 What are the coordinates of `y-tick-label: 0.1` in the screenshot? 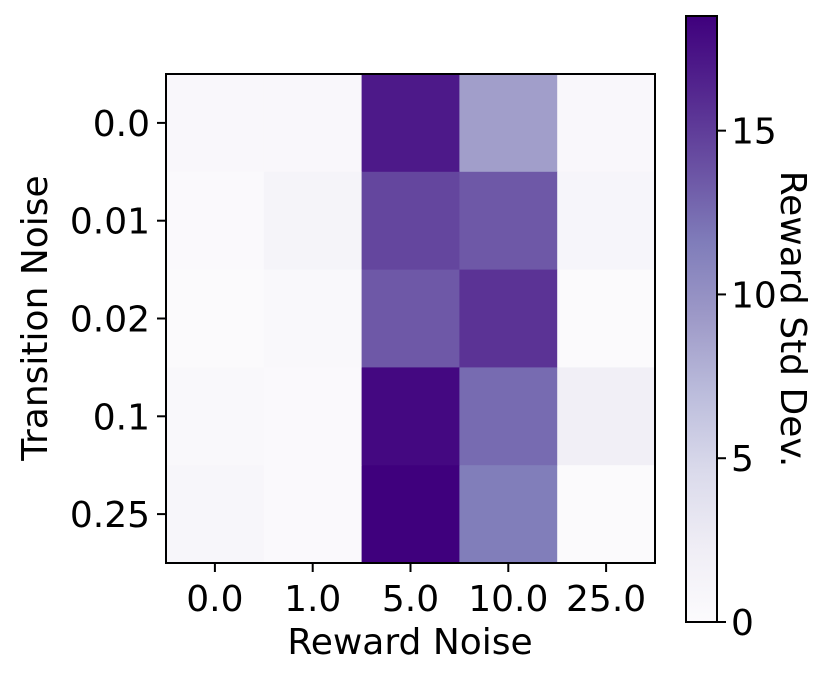 It's located at (121, 417).